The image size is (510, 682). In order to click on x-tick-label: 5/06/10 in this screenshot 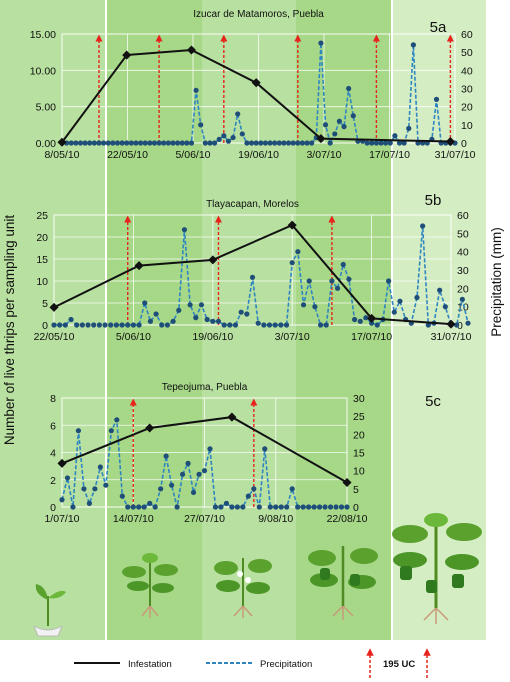, I will do `click(133, 337)`.